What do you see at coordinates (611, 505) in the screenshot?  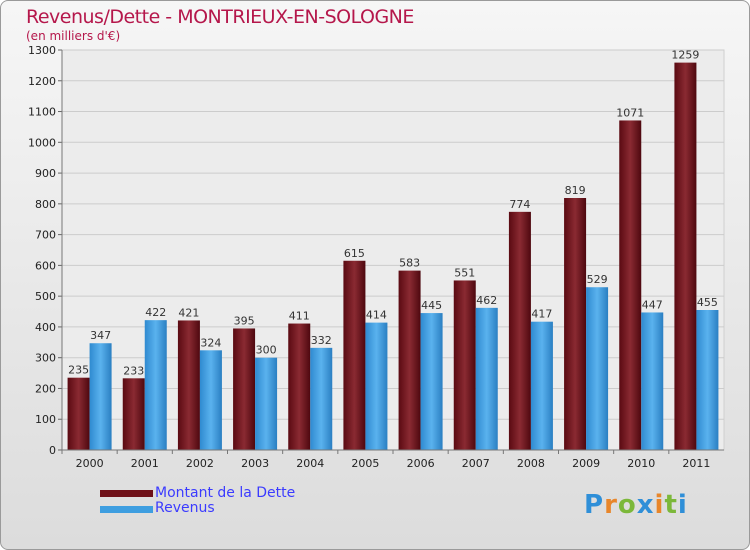 I see `logo-letter: r` at bounding box center [611, 505].